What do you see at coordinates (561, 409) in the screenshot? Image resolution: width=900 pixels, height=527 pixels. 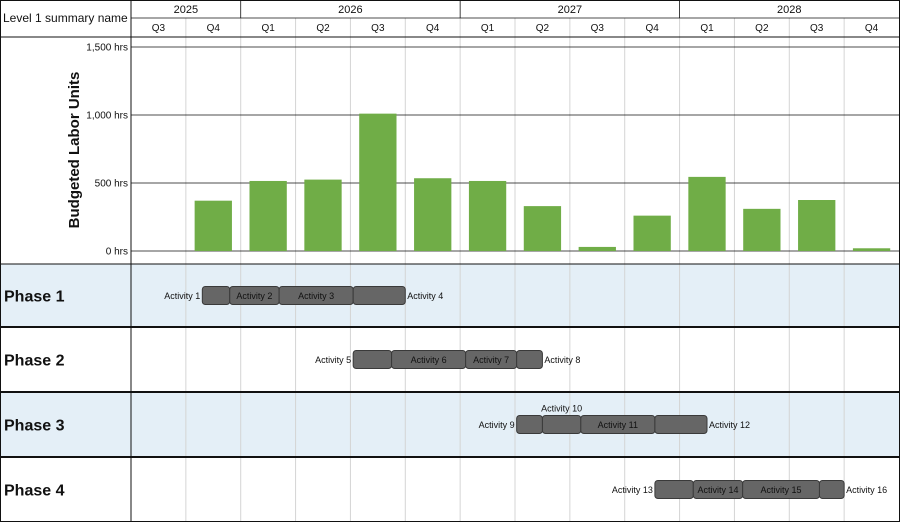 I see `activity-label: Activity 10` at bounding box center [561, 409].